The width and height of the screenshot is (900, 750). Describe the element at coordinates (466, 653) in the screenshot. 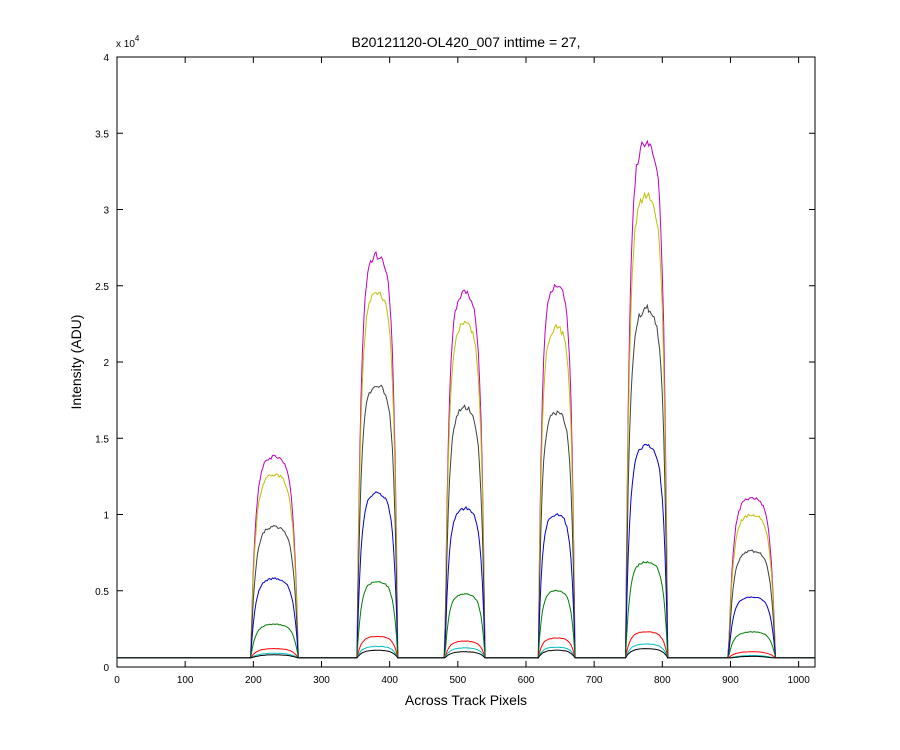

I see `series-line` at that location.